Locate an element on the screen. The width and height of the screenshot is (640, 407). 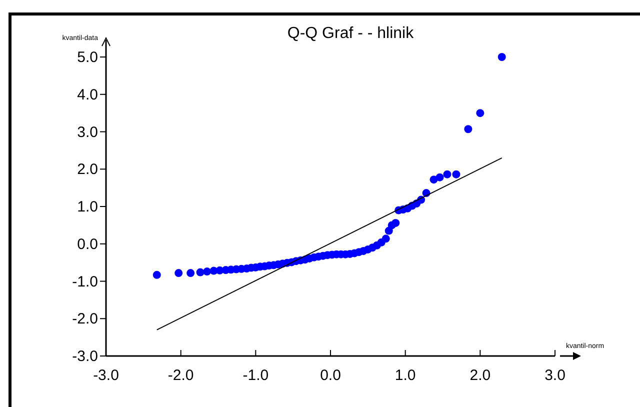
y-tick-label: 0.0 is located at coordinates (87, 244).